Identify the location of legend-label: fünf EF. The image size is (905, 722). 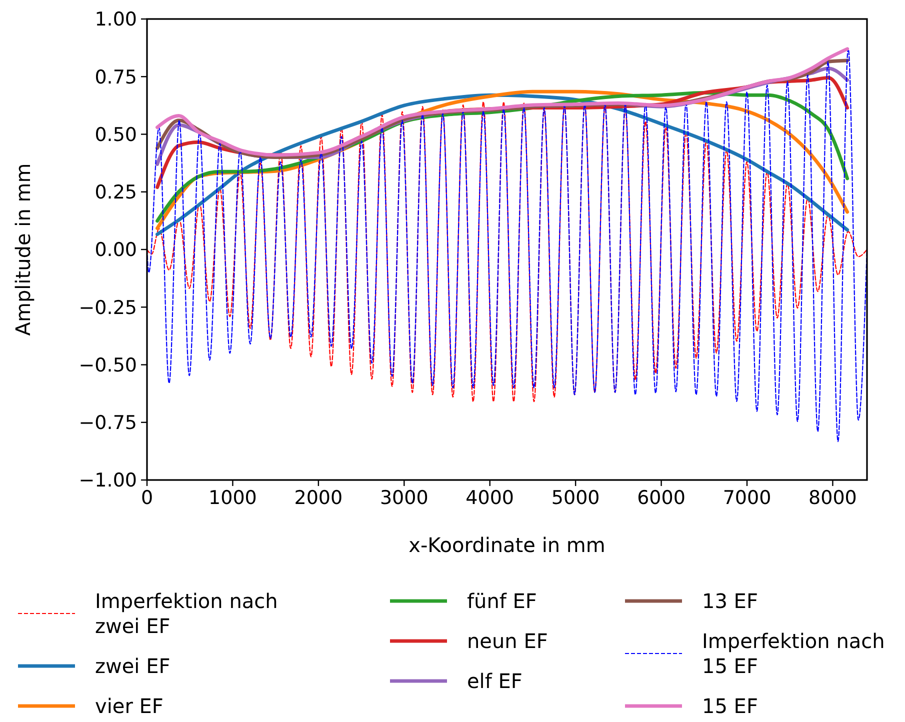
(502, 601).